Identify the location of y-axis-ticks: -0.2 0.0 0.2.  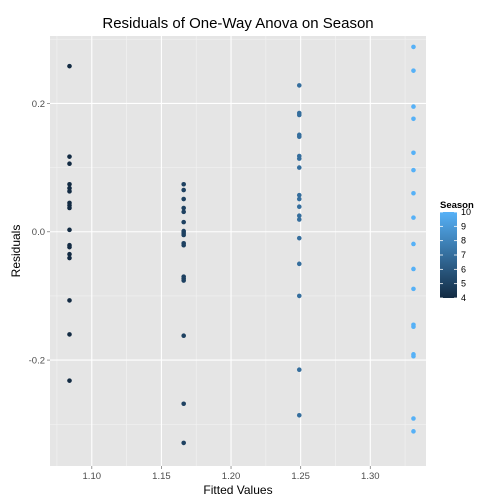
(39, 233).